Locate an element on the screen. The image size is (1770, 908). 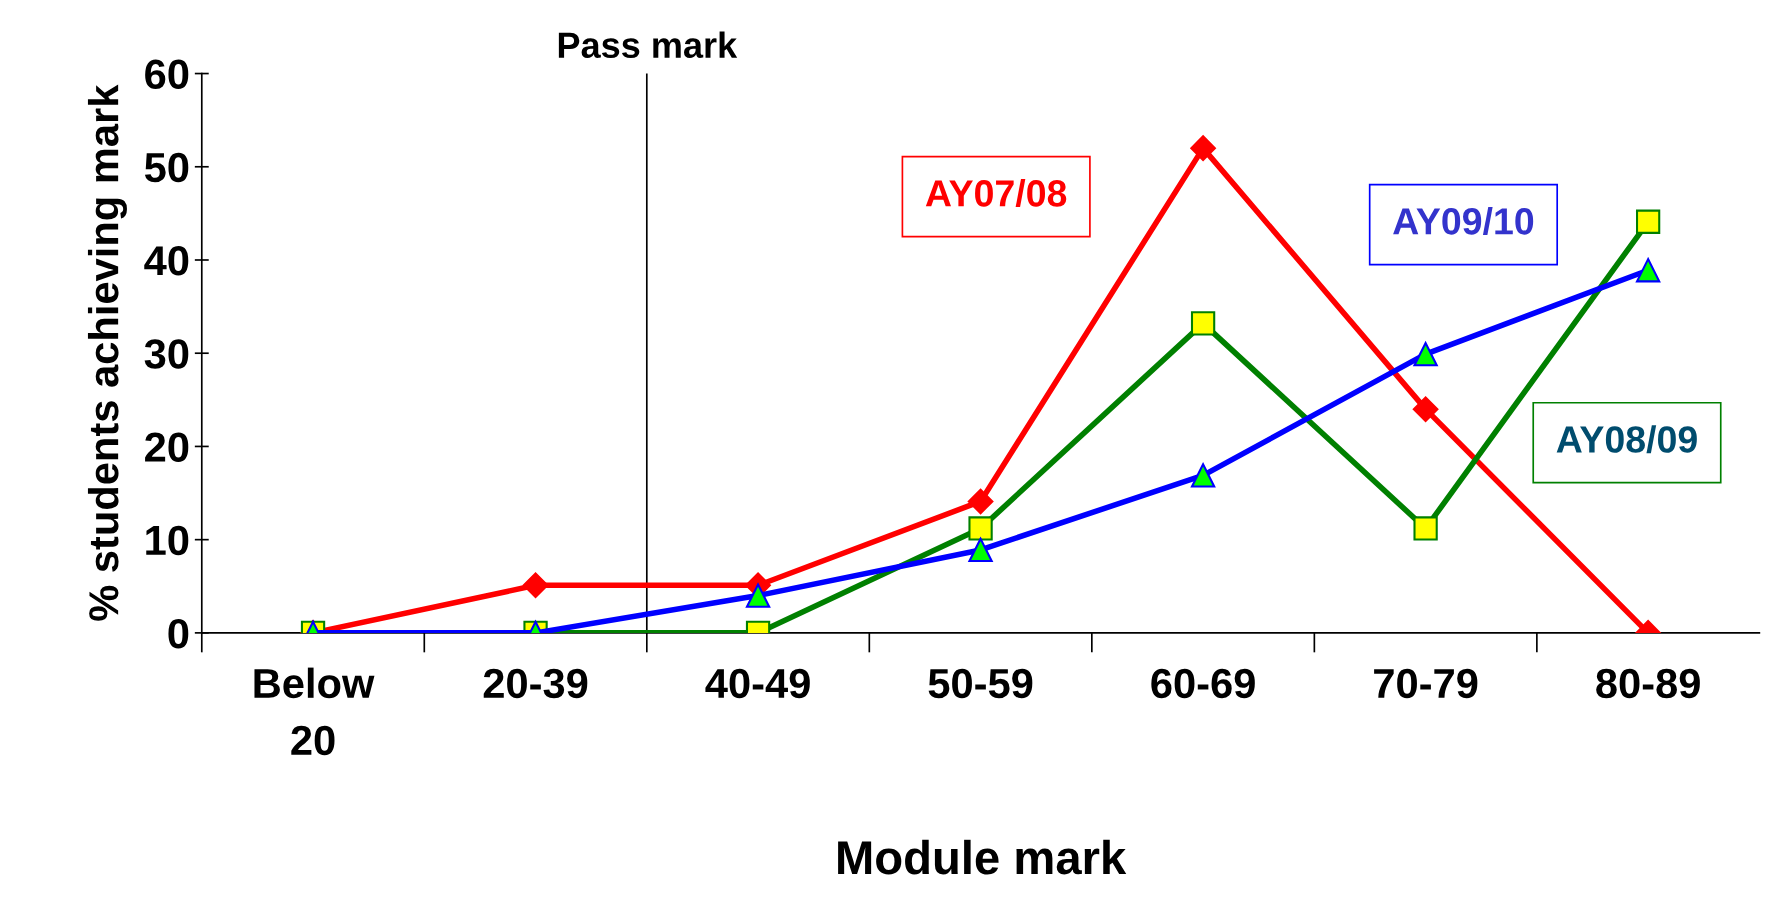
text: AY07/08 is located at coordinates (996, 193).